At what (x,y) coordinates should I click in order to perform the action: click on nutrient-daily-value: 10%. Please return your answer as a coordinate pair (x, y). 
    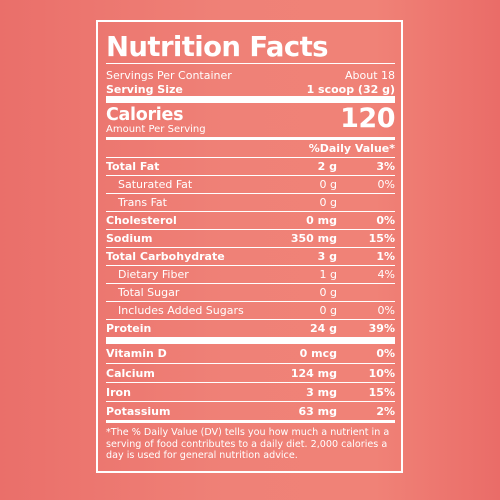
    Looking at the image, I should click on (381, 373).